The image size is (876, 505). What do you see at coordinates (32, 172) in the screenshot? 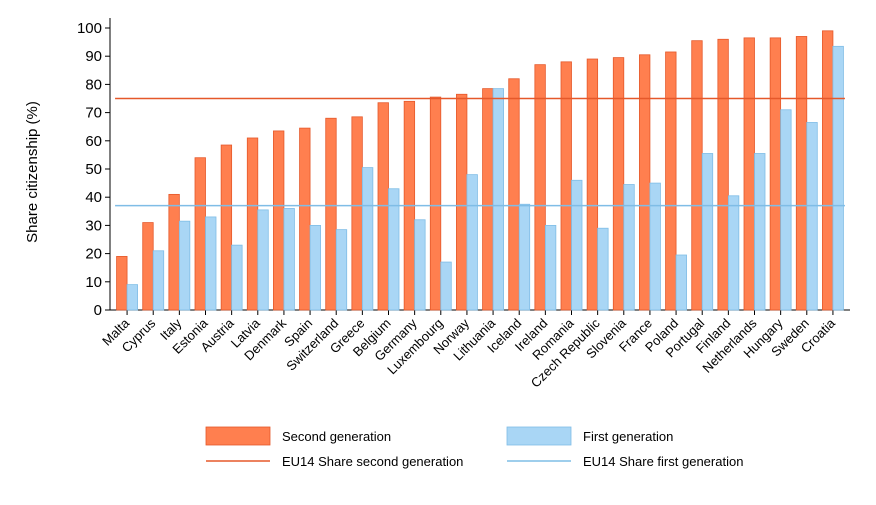
I see `y-axis-label: Share citizenship (%)` at bounding box center [32, 172].